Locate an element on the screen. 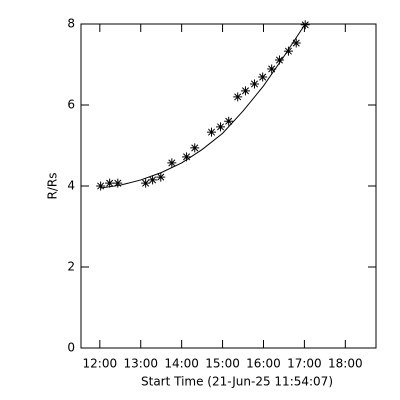 The height and width of the screenshot is (400, 400). y-tick-label: 2 is located at coordinates (71, 267).